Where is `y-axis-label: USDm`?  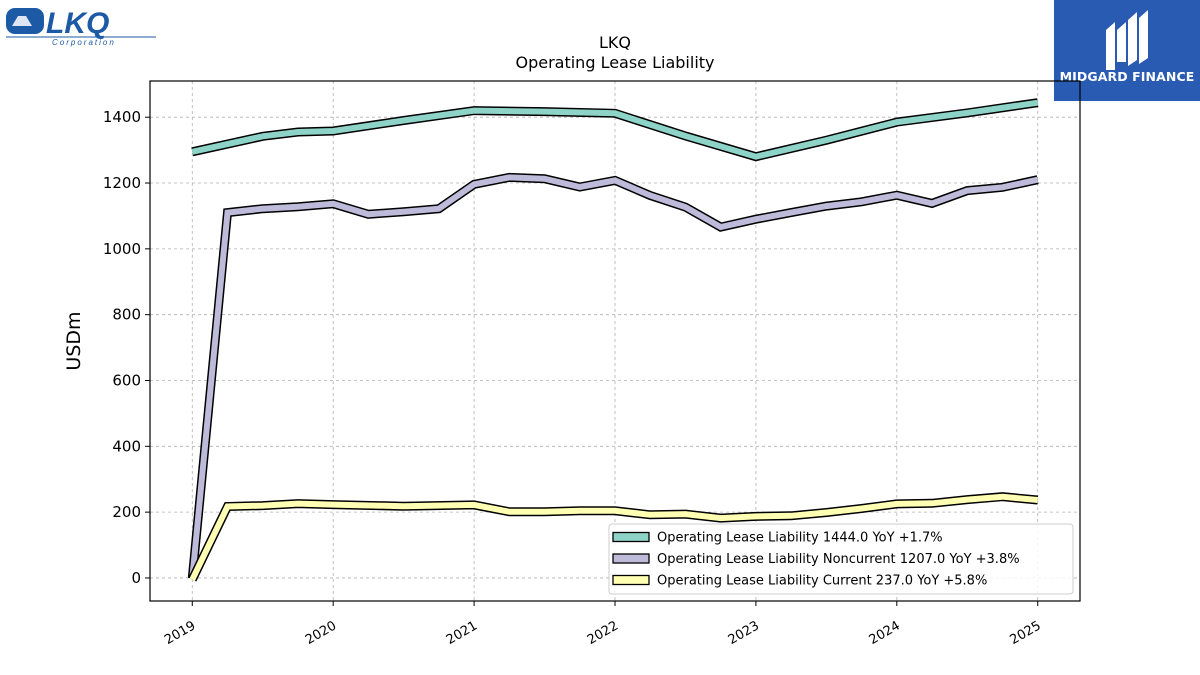
y-axis-label: USDm is located at coordinates (74, 340).